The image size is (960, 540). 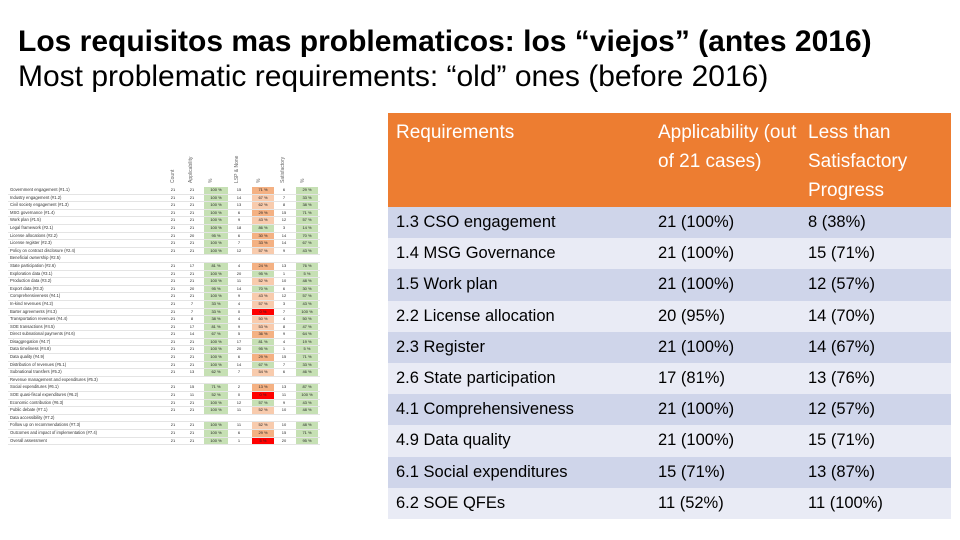 What do you see at coordinates (841, 377) in the screenshot?
I see `progress-cell: 13 (76%)` at bounding box center [841, 377].